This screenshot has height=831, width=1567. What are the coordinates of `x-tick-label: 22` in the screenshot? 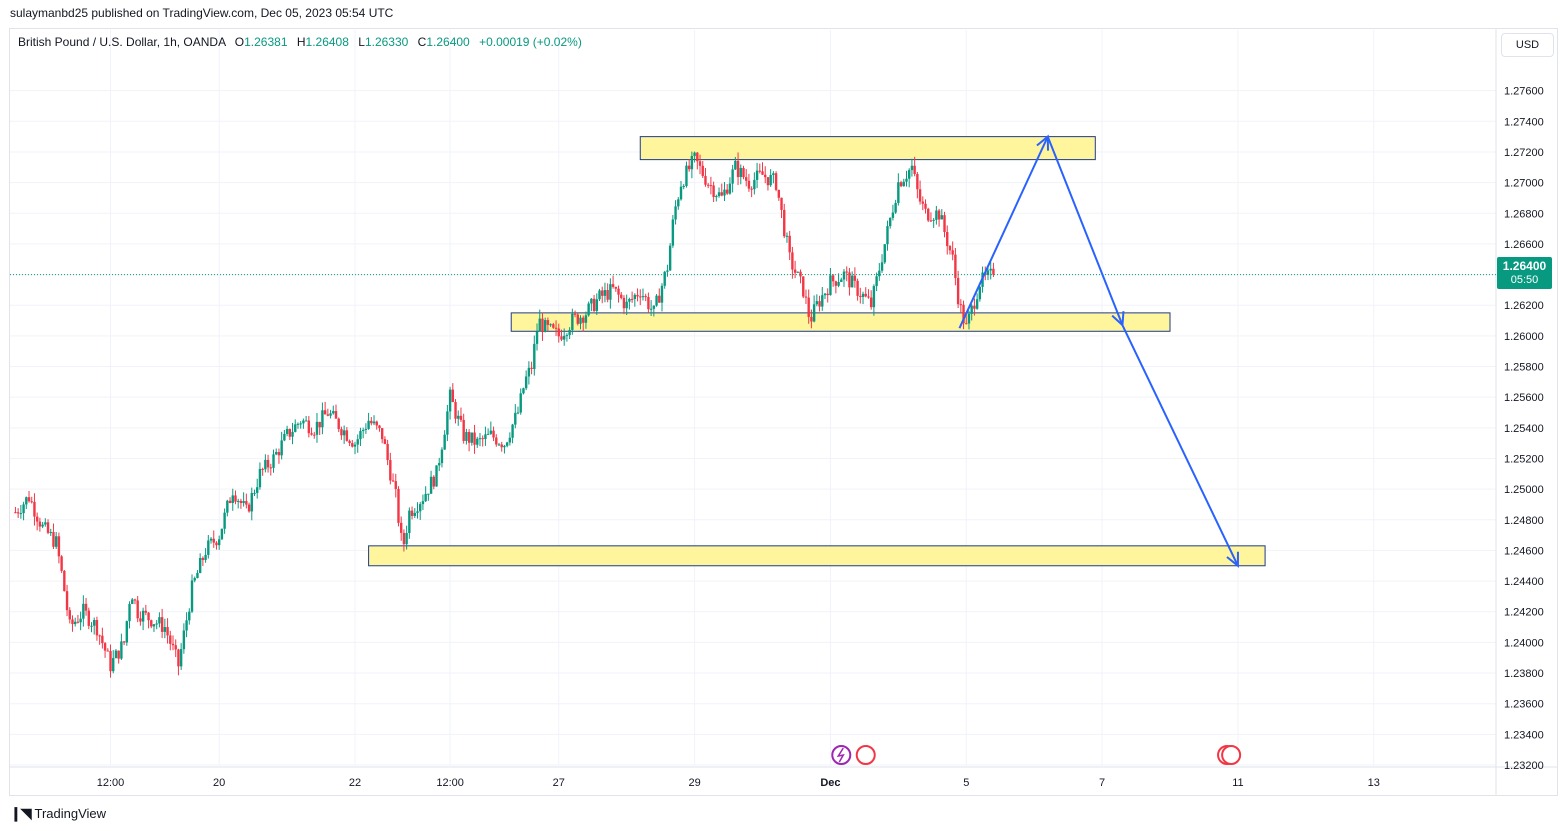 It's located at (355, 783).